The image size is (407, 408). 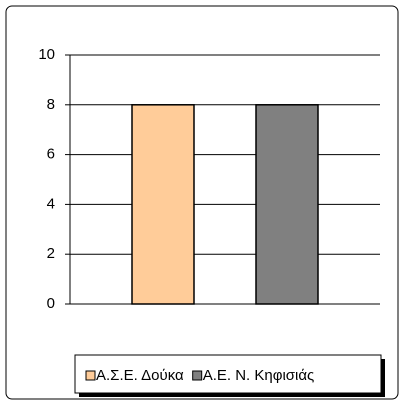 I want to click on y-tick-label: 8, so click(x=51, y=104).